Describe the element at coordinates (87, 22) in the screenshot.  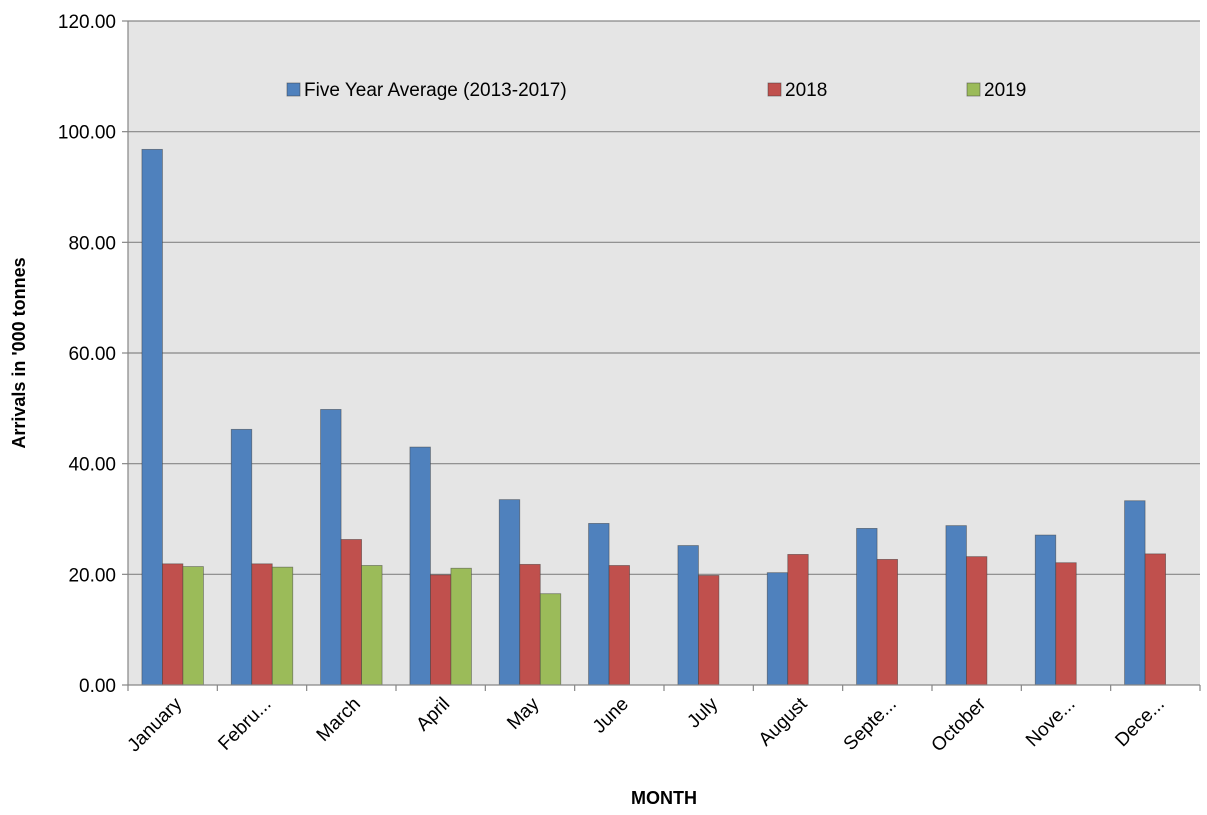
I see `y-tick-label: 120.00` at that location.